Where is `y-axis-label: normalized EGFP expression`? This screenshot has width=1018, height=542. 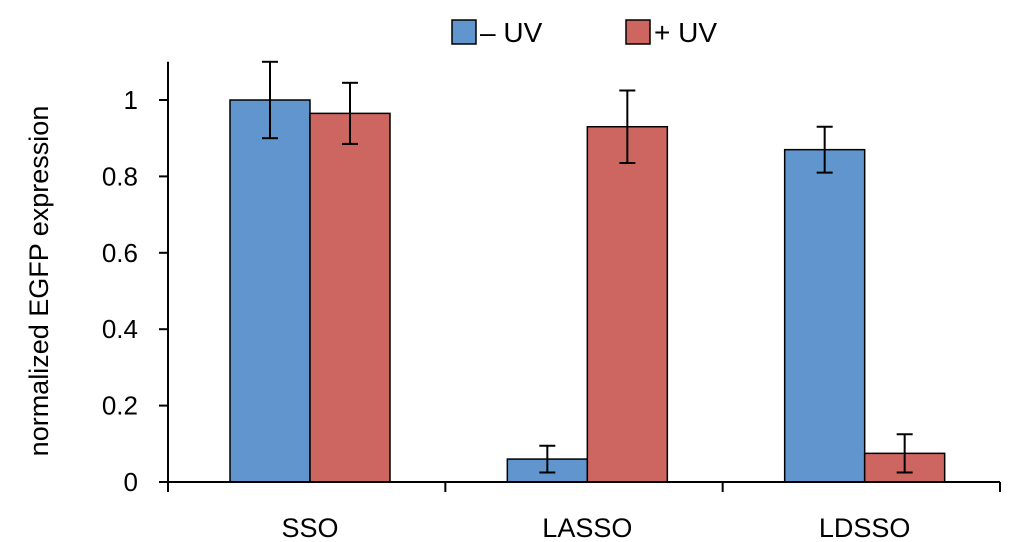
y-axis-label: normalized EGFP expression is located at coordinates (39, 281).